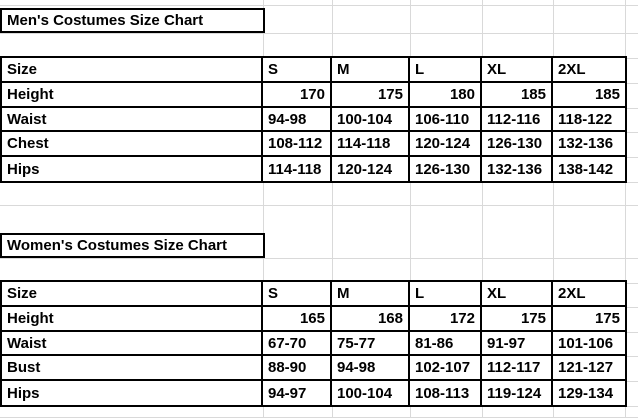 Image resolution: width=638 pixels, height=418 pixels. What do you see at coordinates (517, 393) in the screenshot?
I see `value-cell: 119-124` at bounding box center [517, 393].